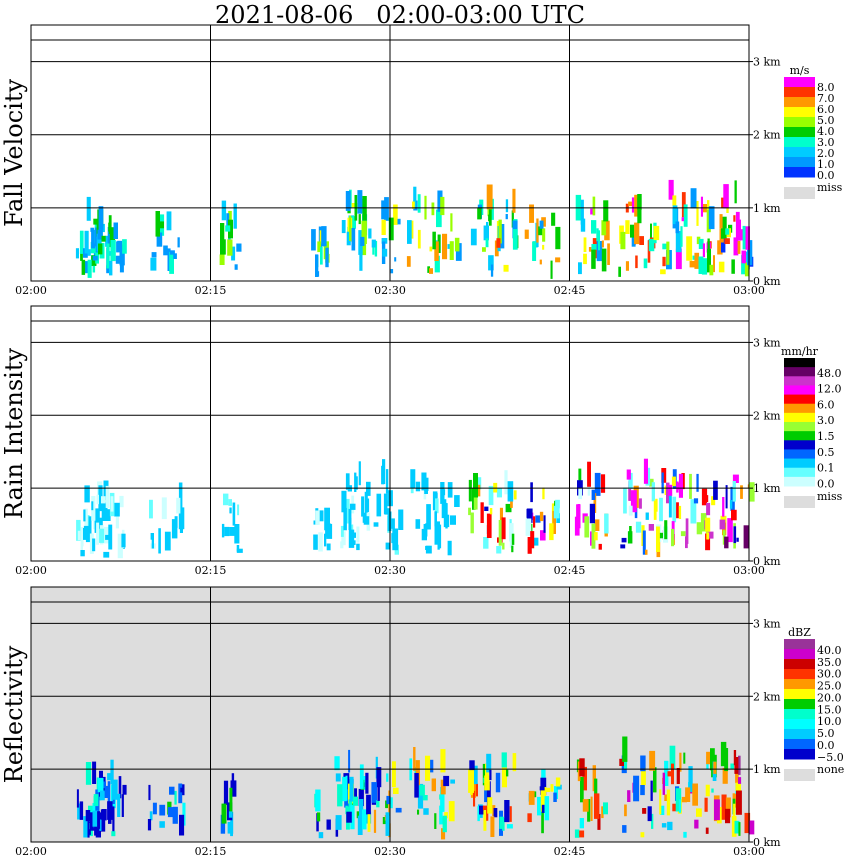  What do you see at coordinates (830, 757) in the screenshot?
I see `legend-label: −5.0` at bounding box center [830, 757].